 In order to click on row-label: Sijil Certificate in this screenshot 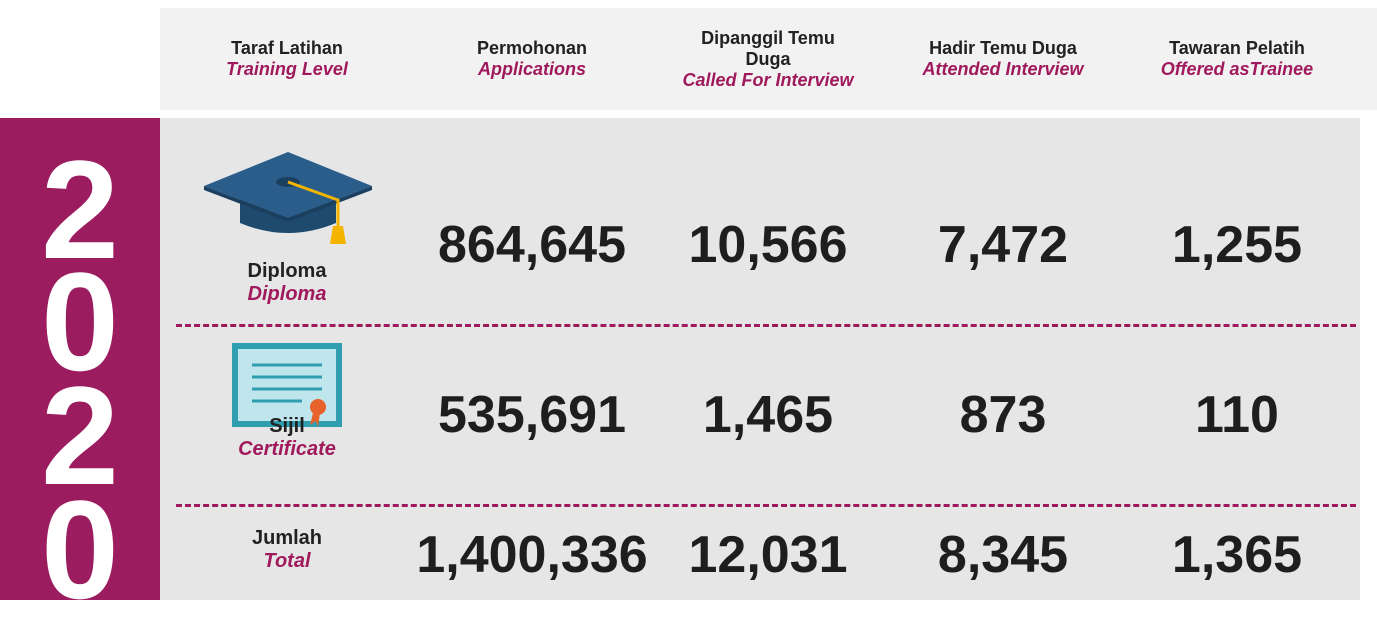, I will do `click(287, 438)`.